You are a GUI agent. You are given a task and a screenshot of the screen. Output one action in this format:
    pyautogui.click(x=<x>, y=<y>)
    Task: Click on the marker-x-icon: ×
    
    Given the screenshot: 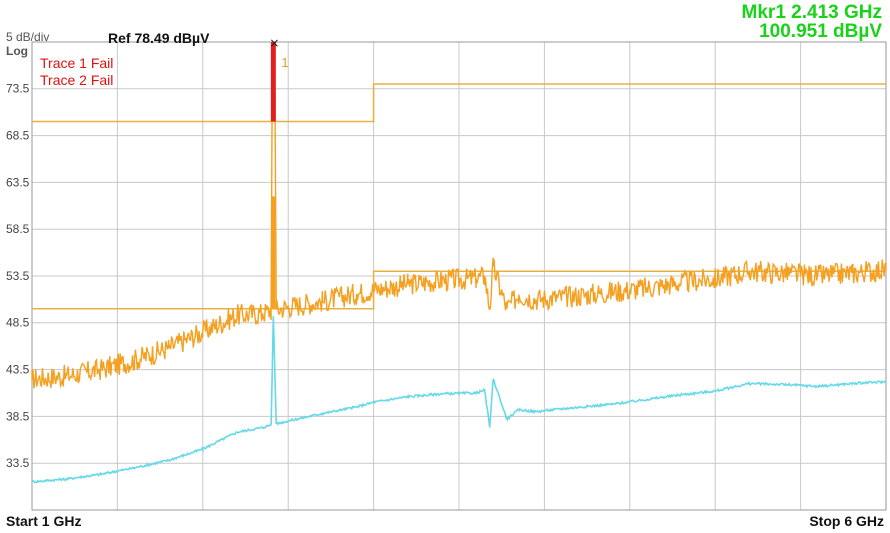 What is the action you would take?
    pyautogui.click(x=274, y=43)
    